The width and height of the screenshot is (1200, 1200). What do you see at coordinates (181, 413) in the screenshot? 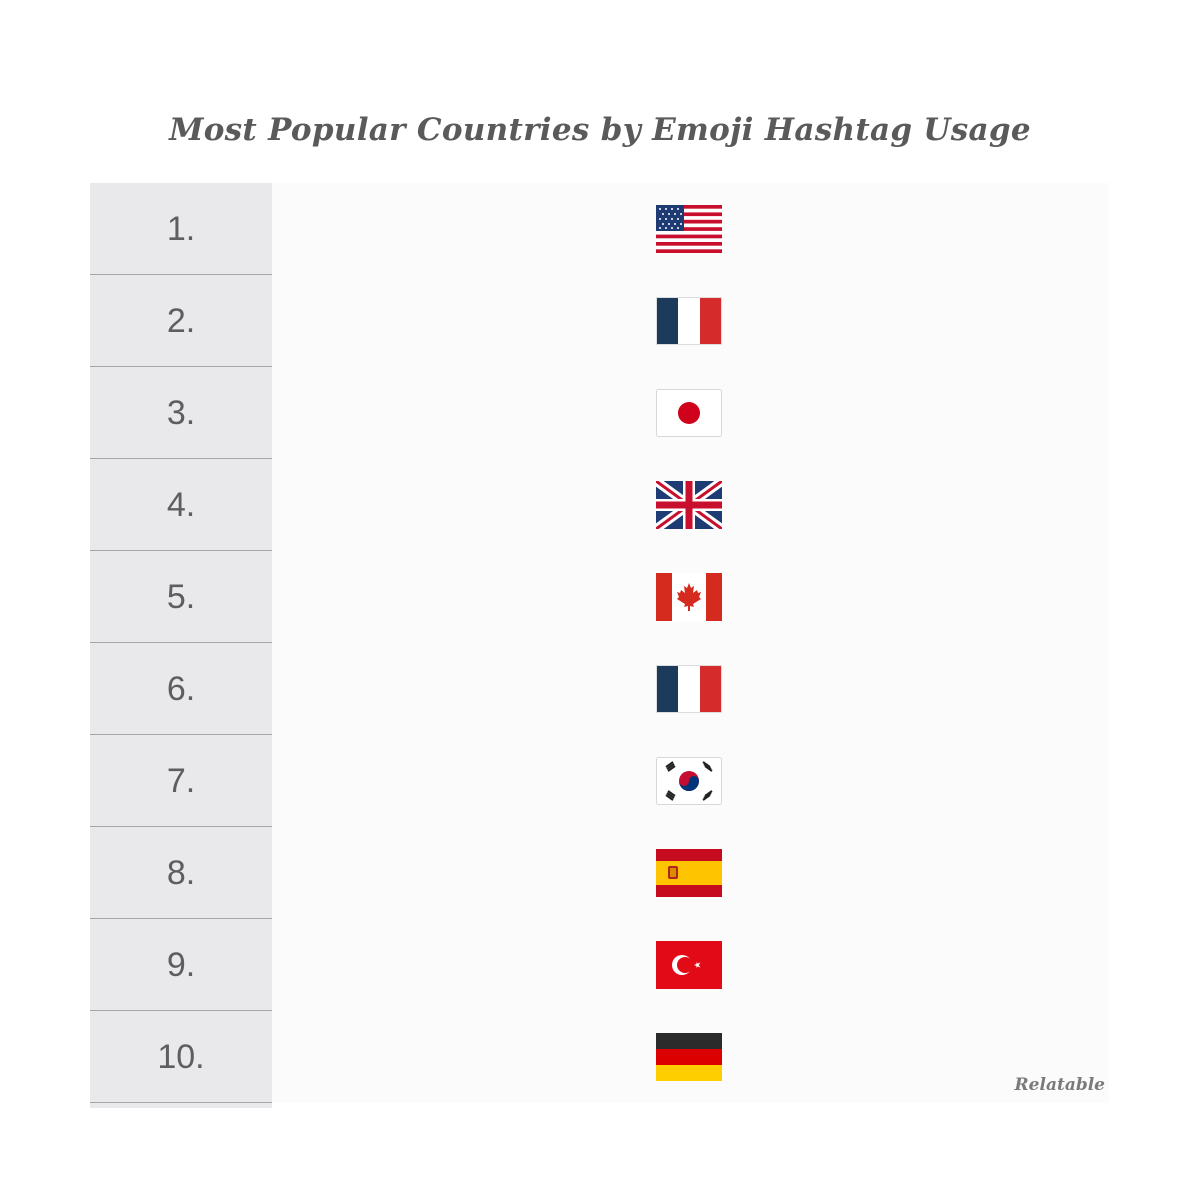
I see `rank-label: 3.` at bounding box center [181, 413].